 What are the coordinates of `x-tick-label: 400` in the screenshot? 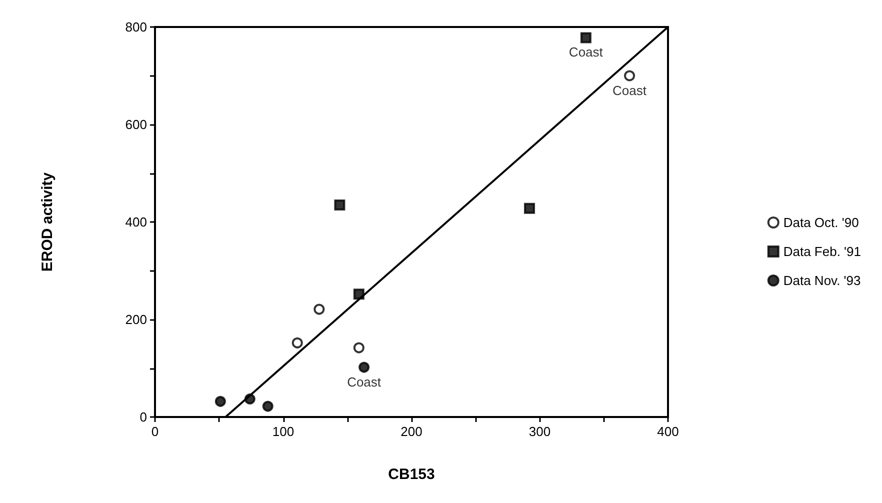 It's located at (668, 431).